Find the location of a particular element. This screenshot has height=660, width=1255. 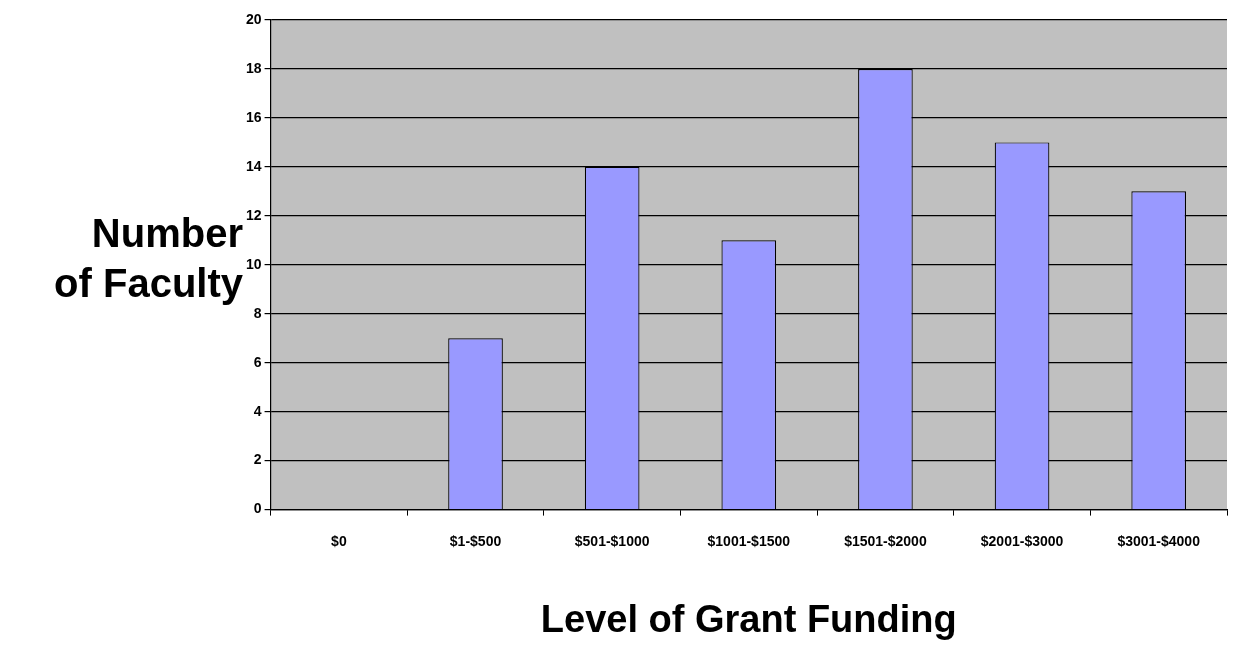

x-tick-label: $1-$500 is located at coordinates (475, 540).